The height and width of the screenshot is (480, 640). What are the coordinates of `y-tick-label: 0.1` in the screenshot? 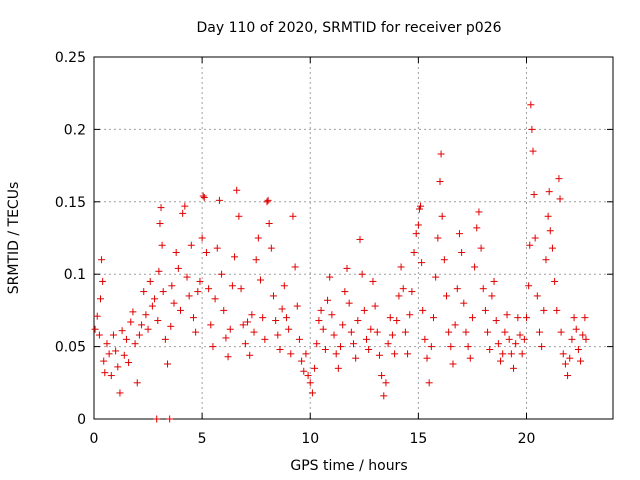 It's located at (75, 275).